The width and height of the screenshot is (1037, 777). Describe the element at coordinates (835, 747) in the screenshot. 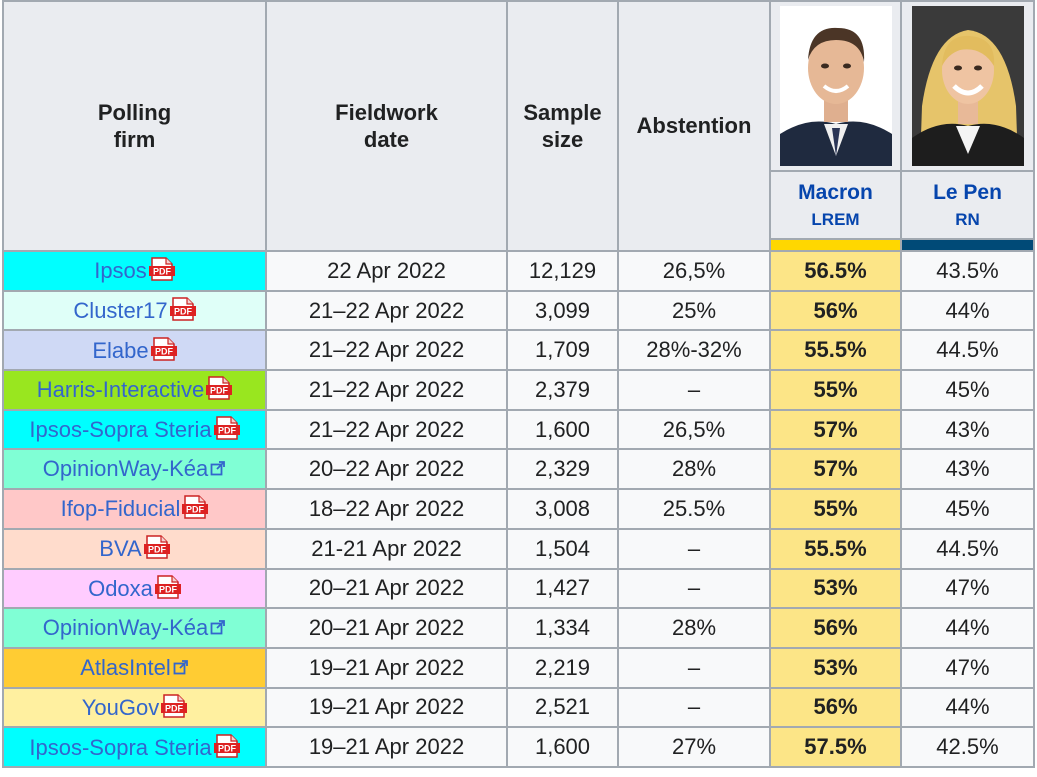

I see `cell-macron-share: 57.5%` at that location.